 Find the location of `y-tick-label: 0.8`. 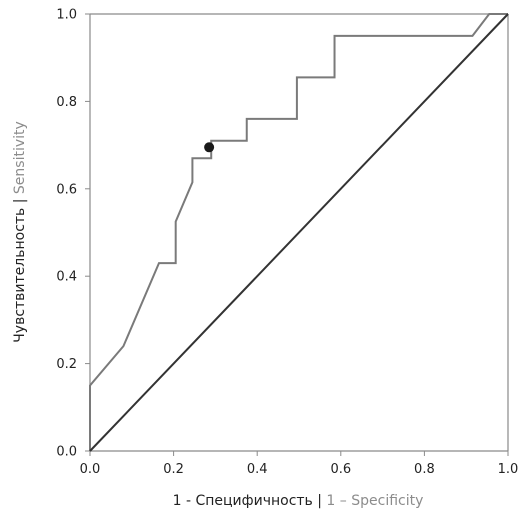

y-tick-label: 0.8 is located at coordinates (66, 102).